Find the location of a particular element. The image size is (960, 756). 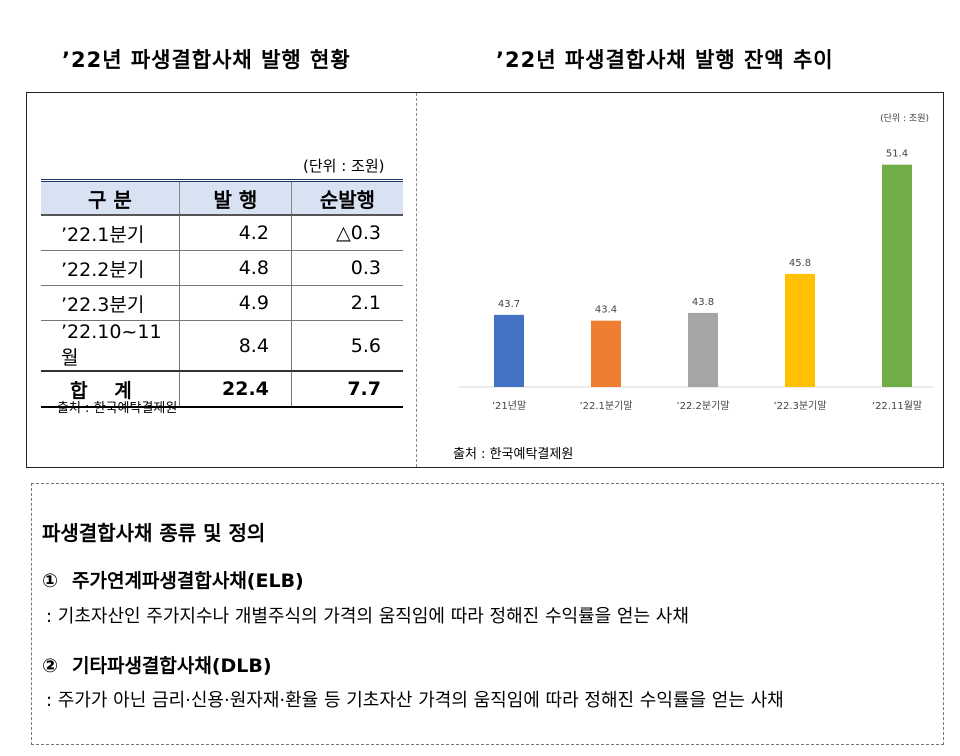

row-label: ’22.1분기 is located at coordinates (110, 232).